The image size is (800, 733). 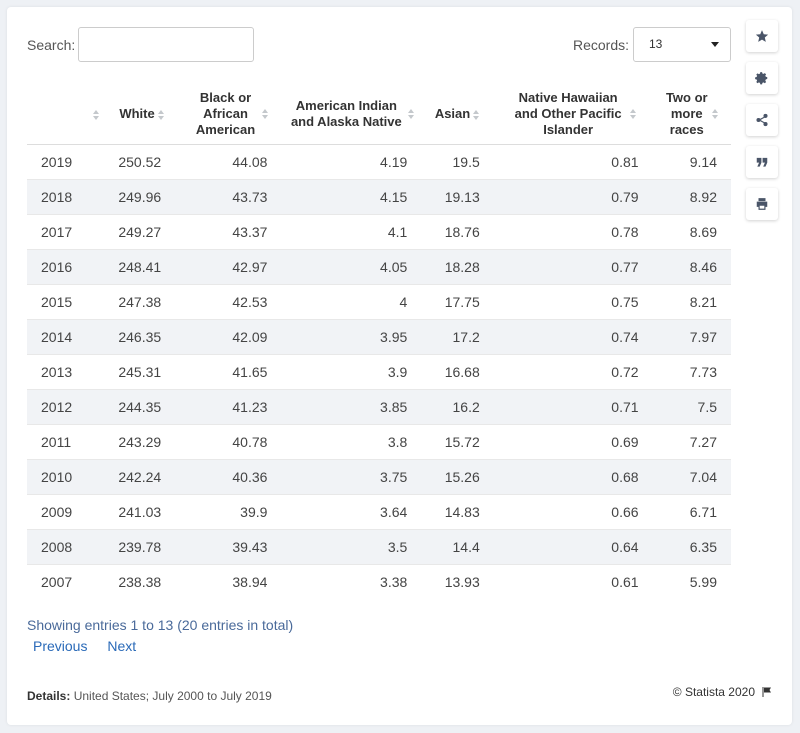 I want to click on table-row: 2009 241.03 39.9 3.64 14.83 0.66 6.71, so click(x=379, y=512).